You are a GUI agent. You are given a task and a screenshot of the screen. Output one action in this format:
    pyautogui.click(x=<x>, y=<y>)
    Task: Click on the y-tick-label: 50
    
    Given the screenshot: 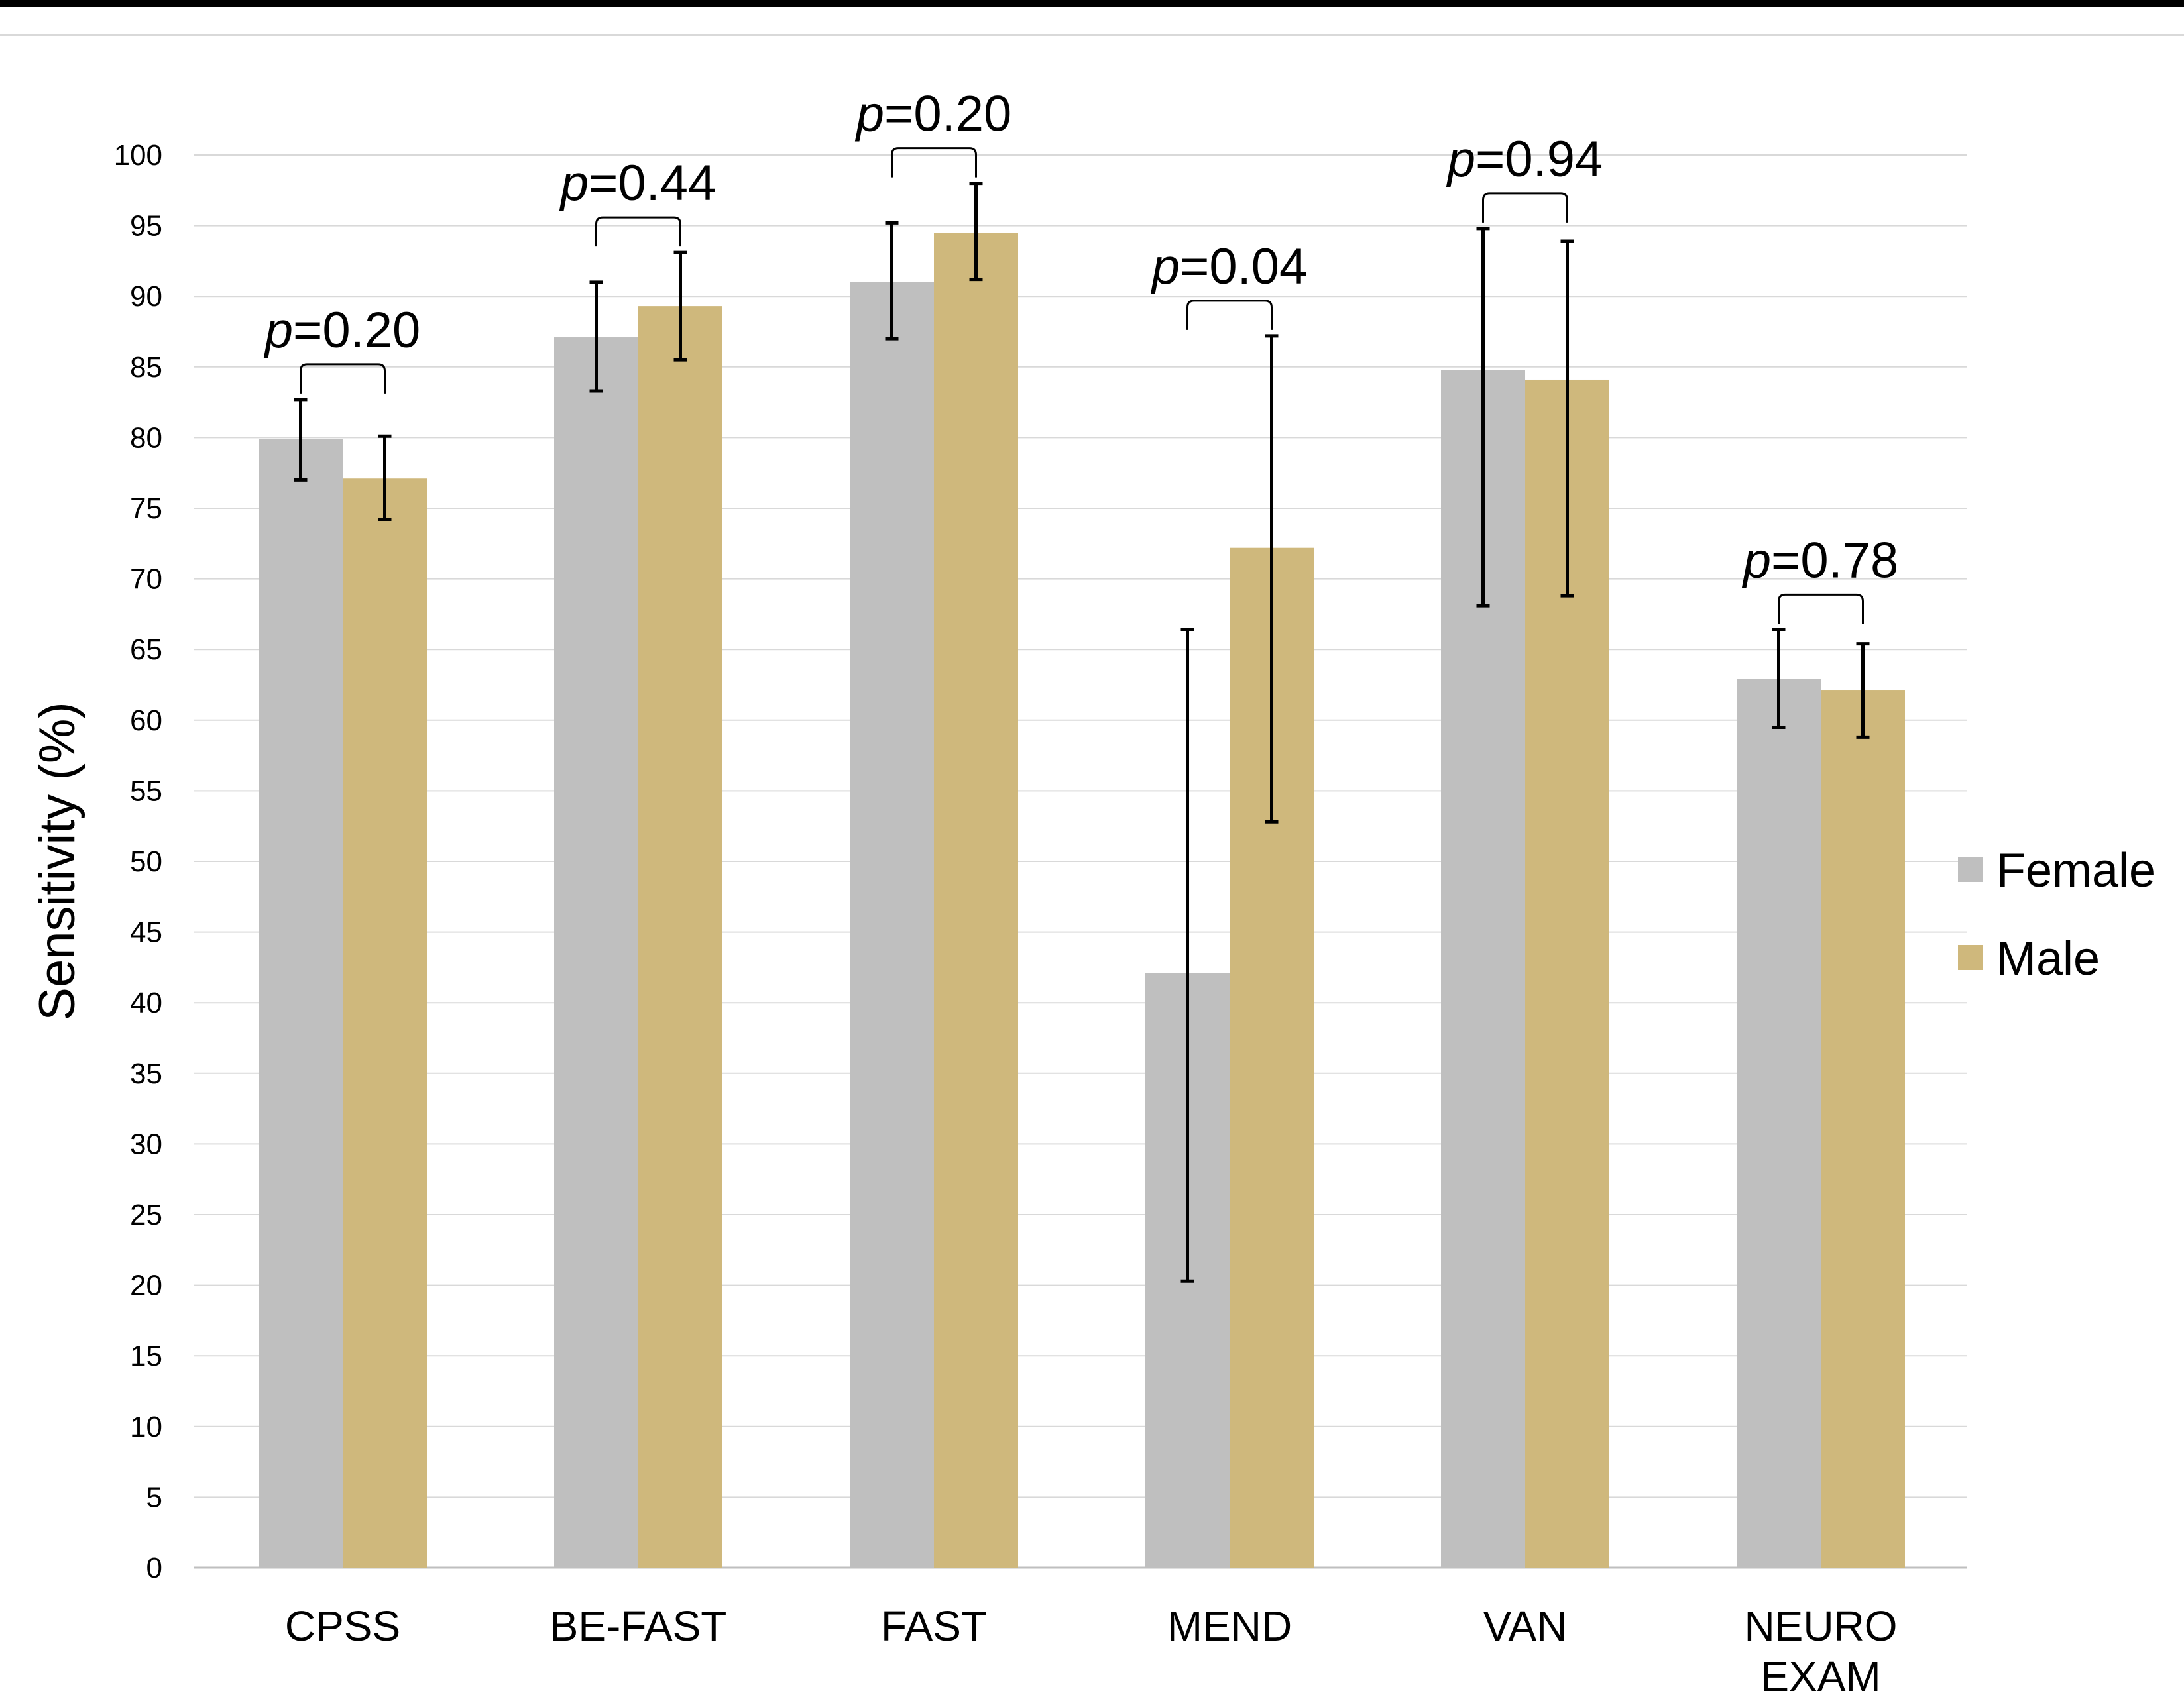 What is the action you would take?
    pyautogui.click(x=146, y=862)
    